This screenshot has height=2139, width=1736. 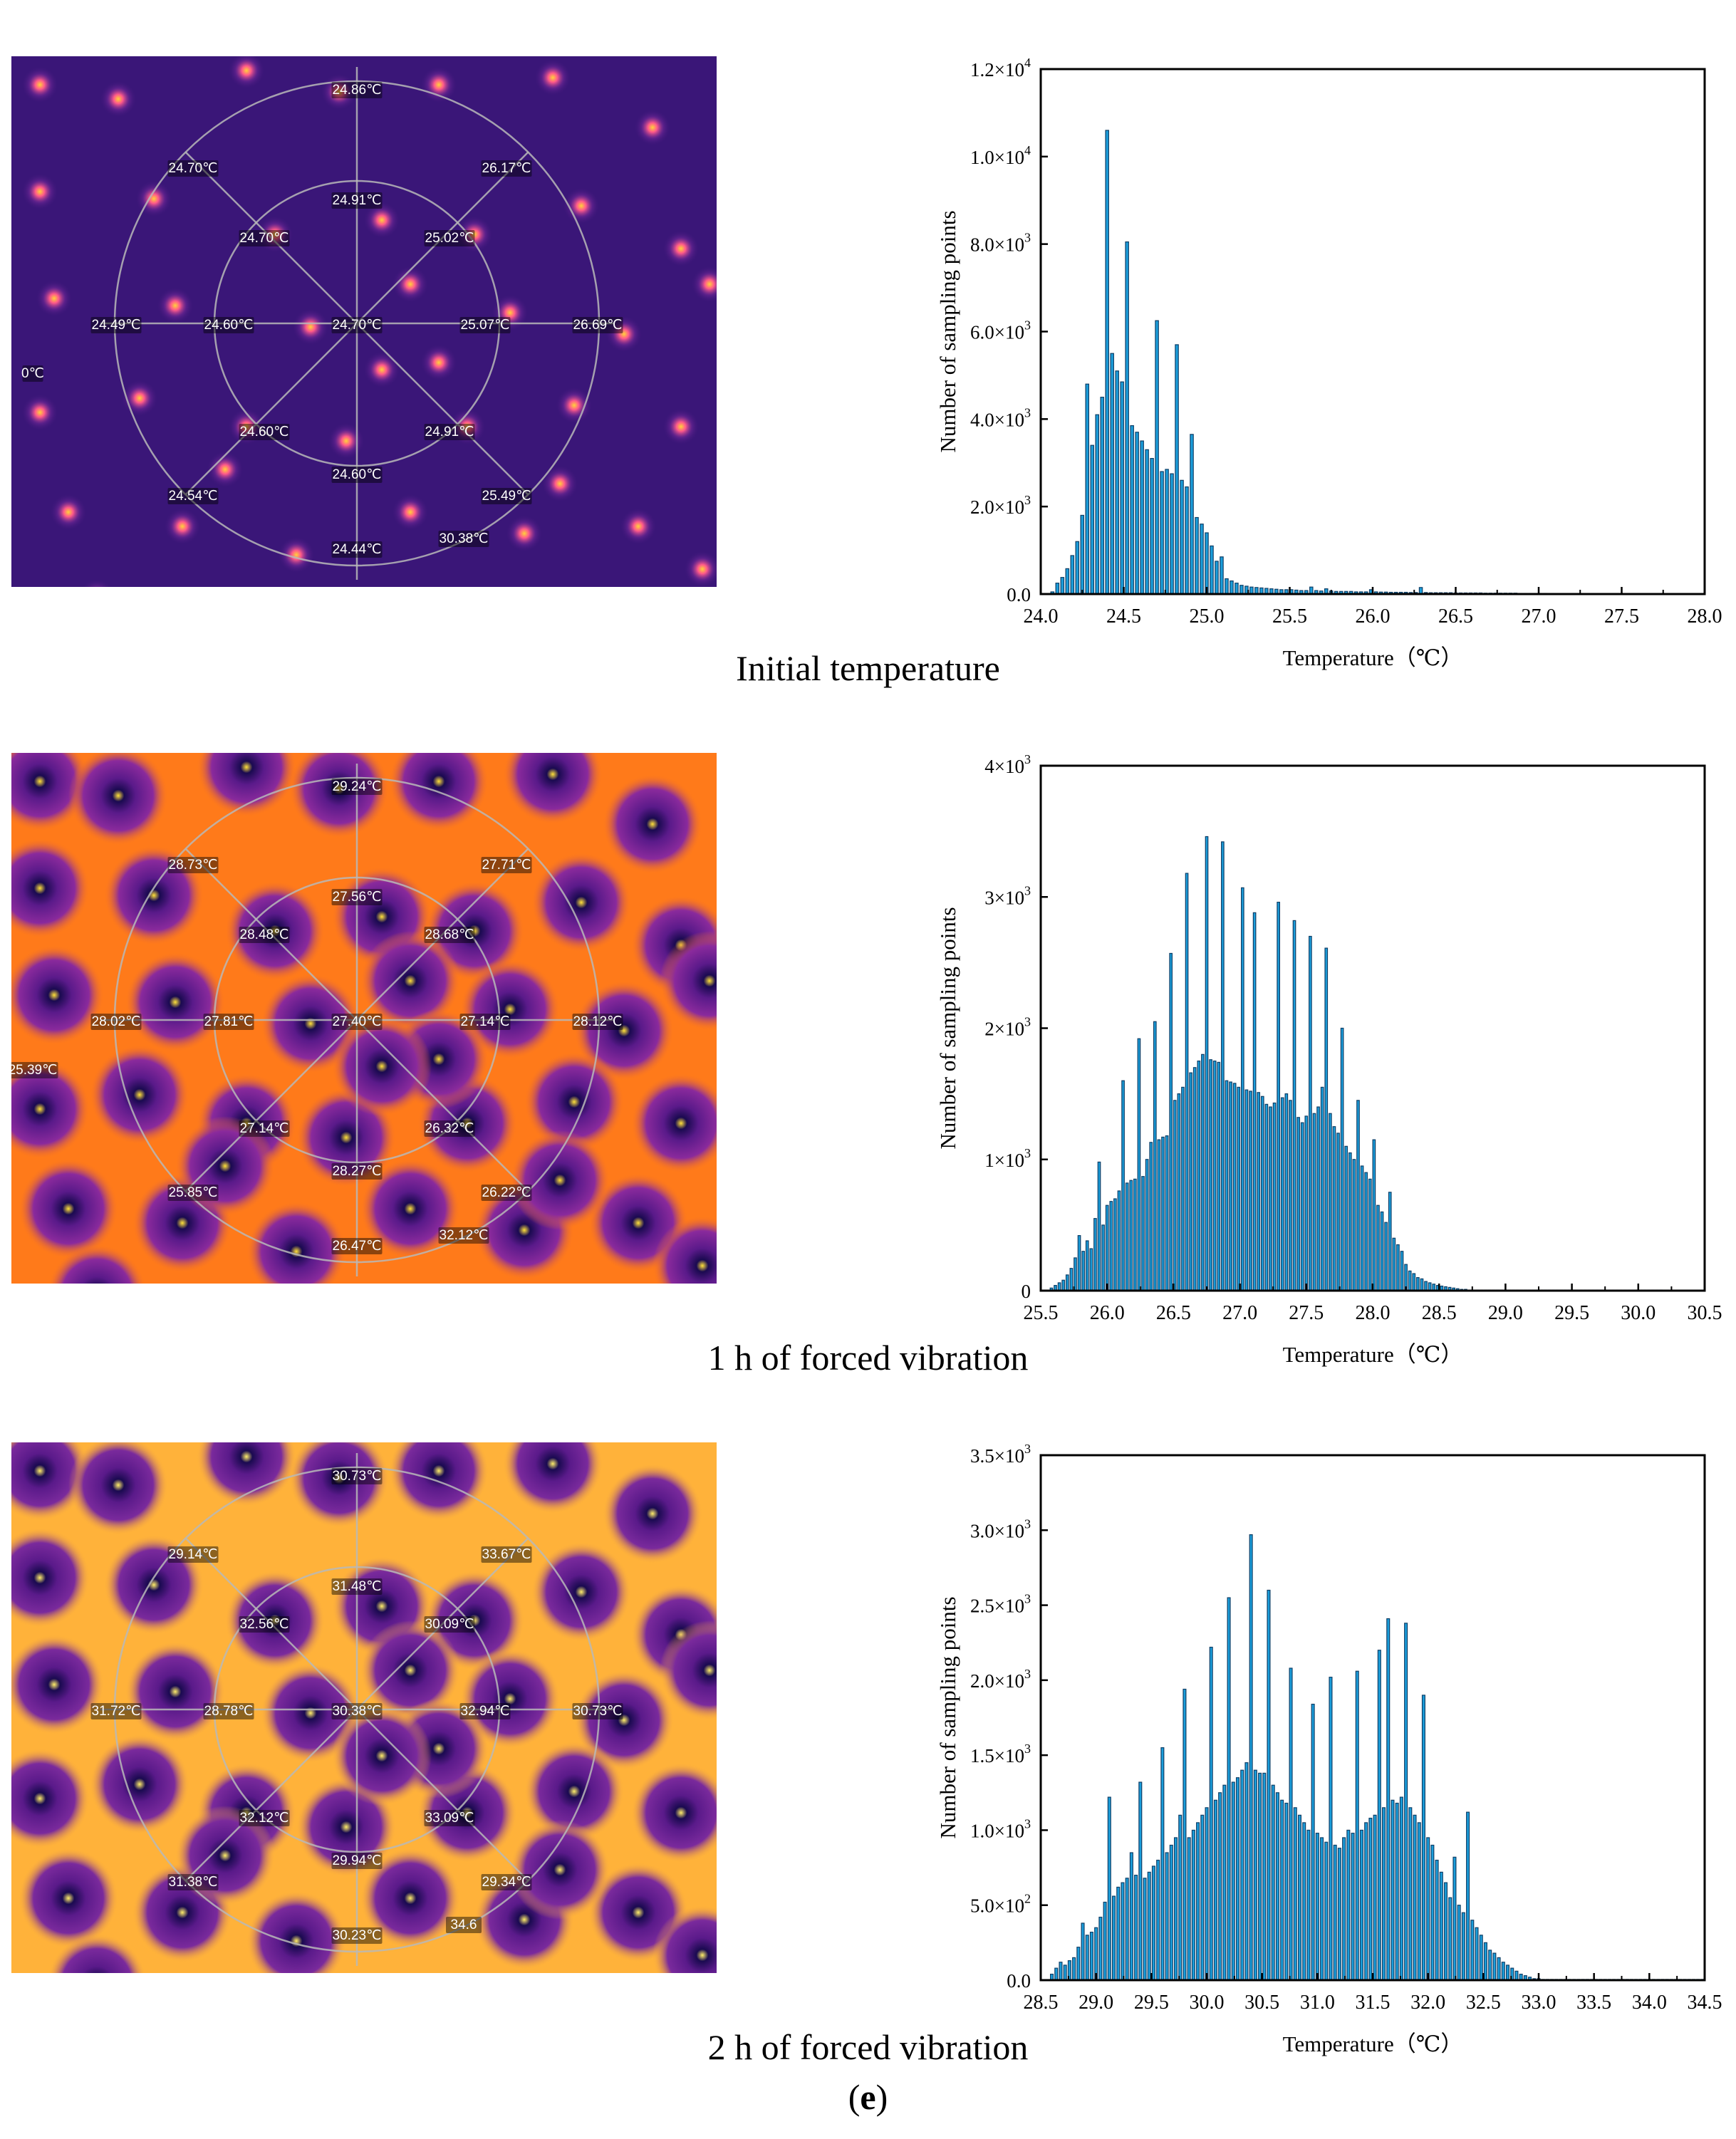 I want to click on x-tick-label: 25.0, so click(x=1207, y=616).